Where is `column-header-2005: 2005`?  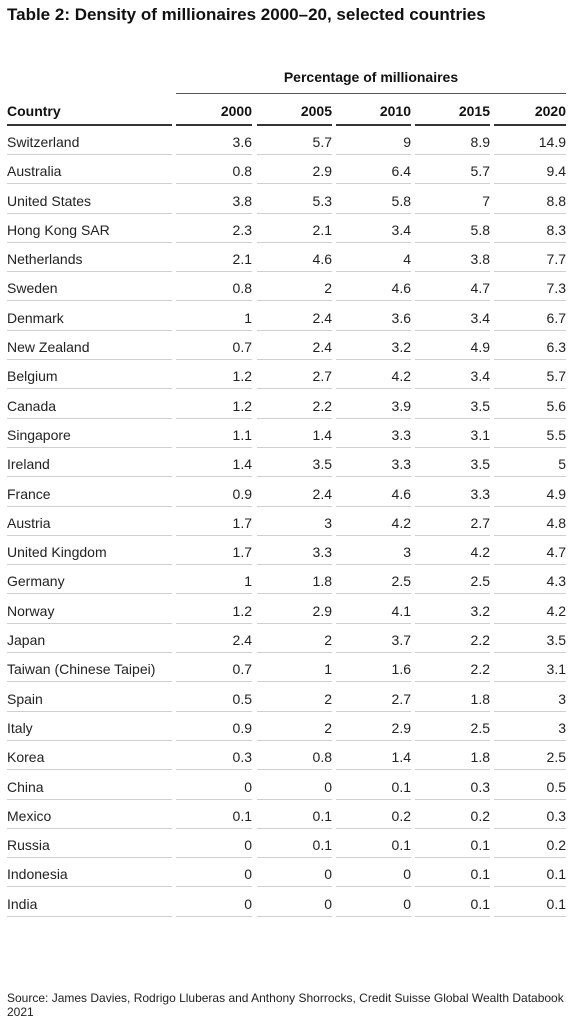 column-header-2005: 2005 is located at coordinates (294, 111).